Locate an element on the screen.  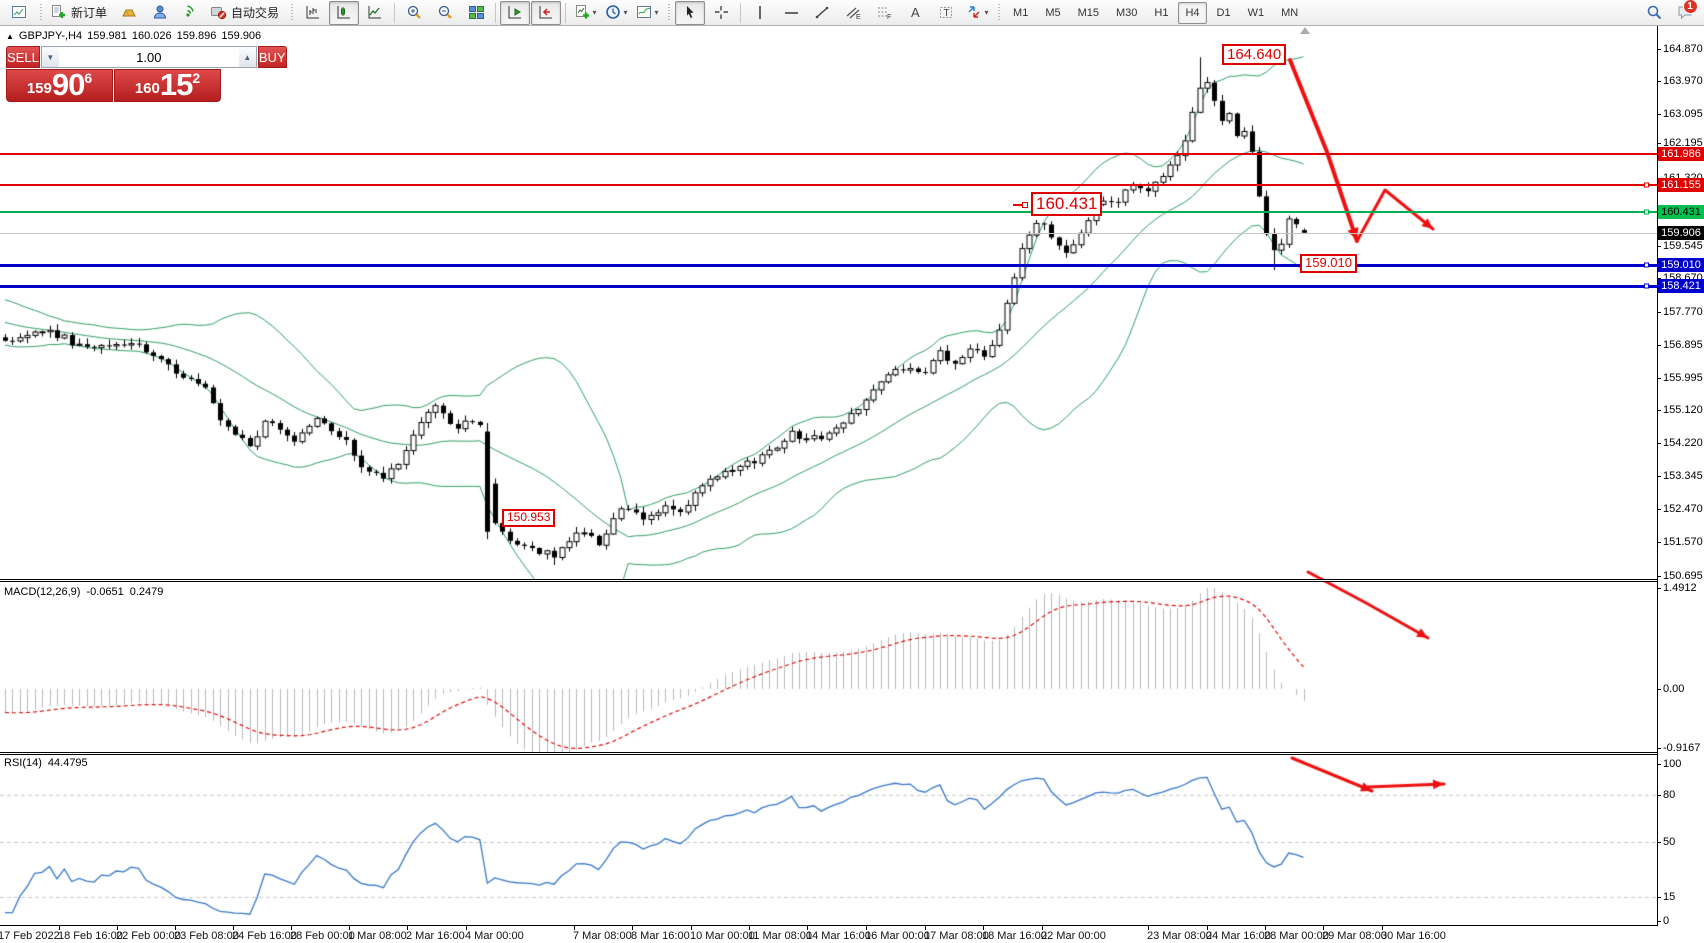
arrows-button: ▾ is located at coordinates (977, 13).